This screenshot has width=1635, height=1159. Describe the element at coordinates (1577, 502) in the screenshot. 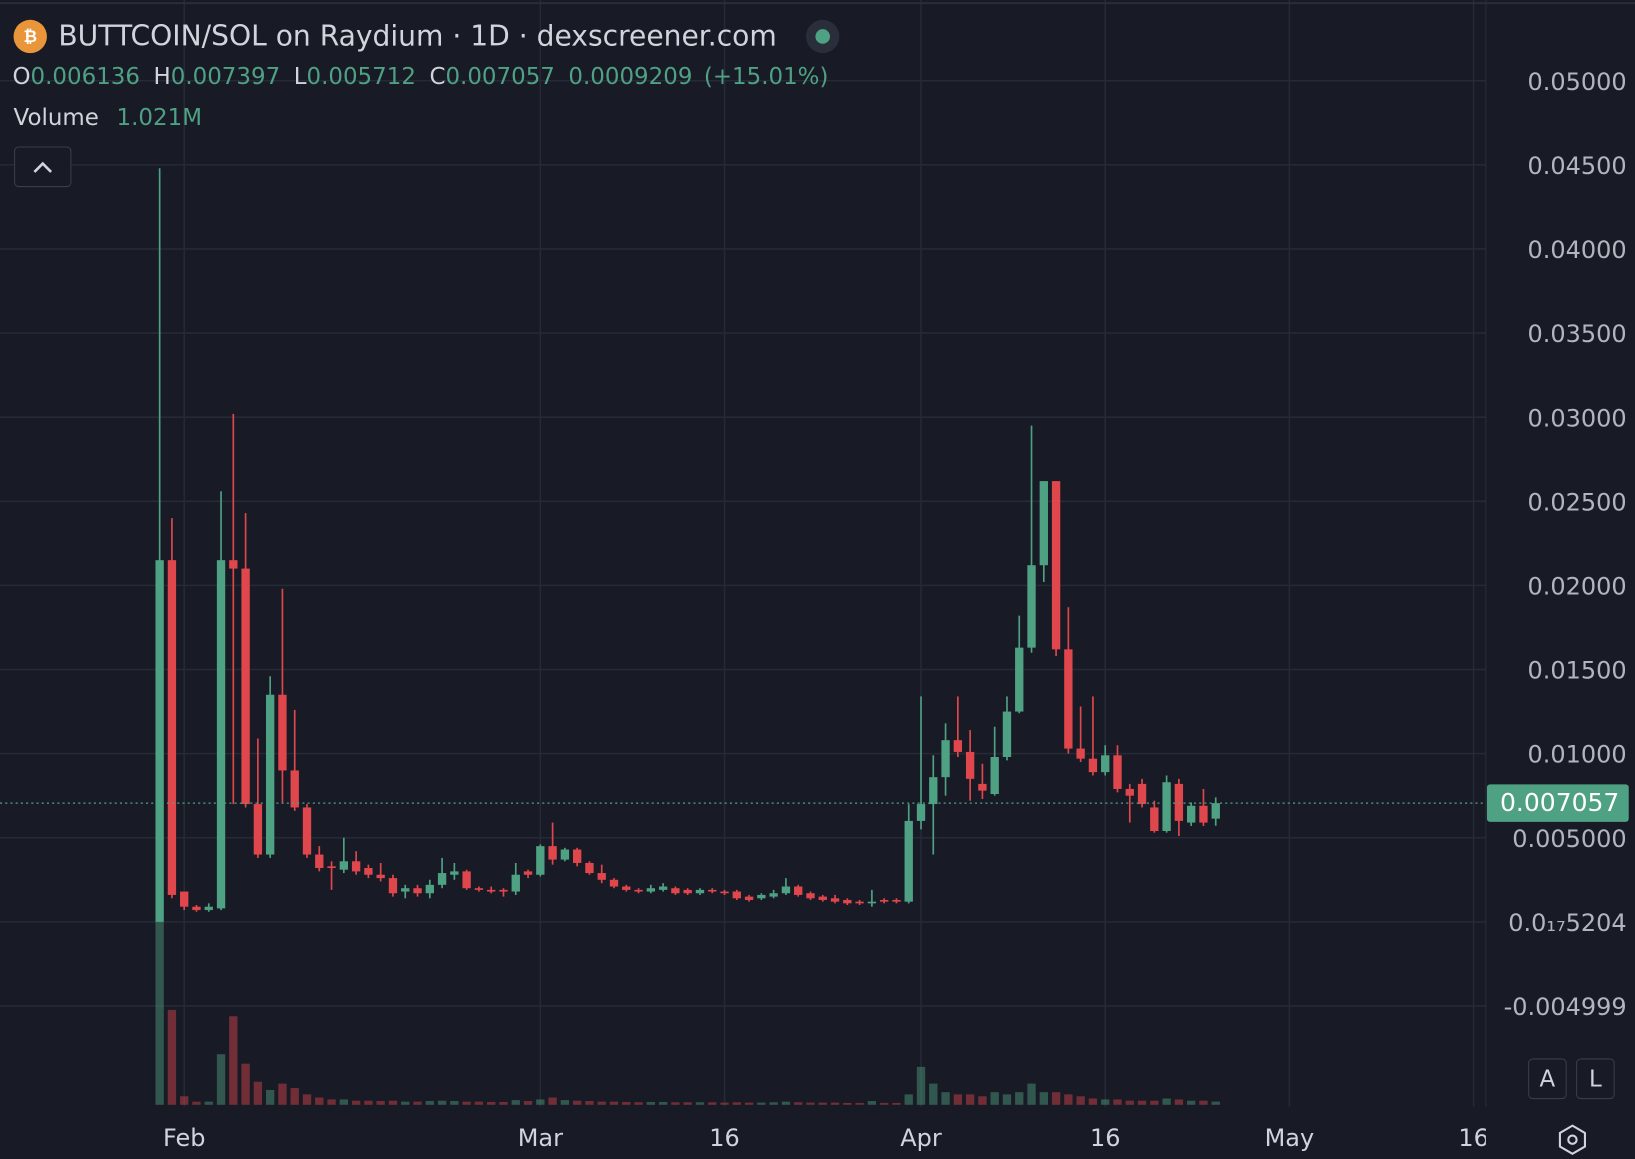

I see `y-tick-label: 0.02500` at that location.